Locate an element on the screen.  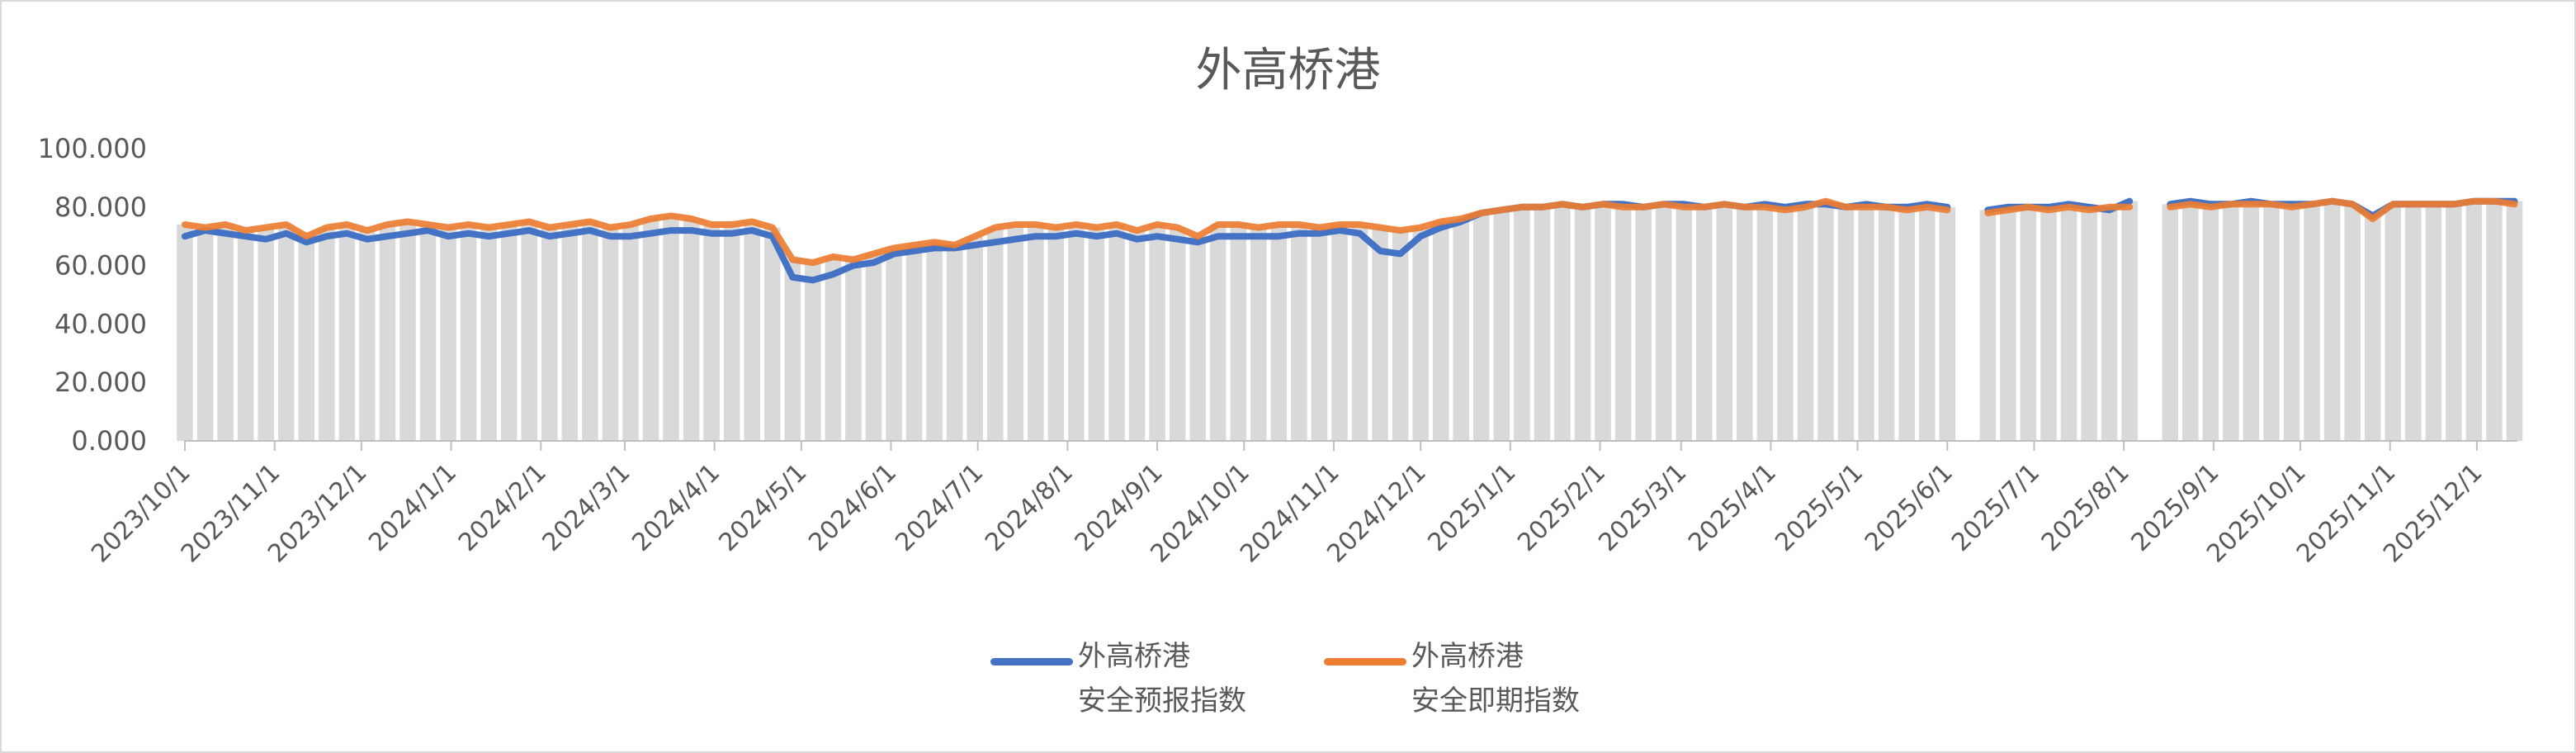
x-tick-label: 2025/6/1 is located at coordinates (1909, 508).